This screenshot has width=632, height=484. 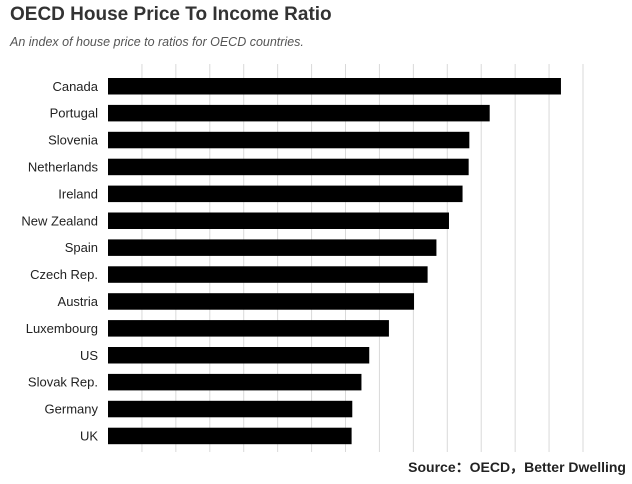 What do you see at coordinates (62, 328) in the screenshot?
I see `category-label: Luxembourg` at bounding box center [62, 328].